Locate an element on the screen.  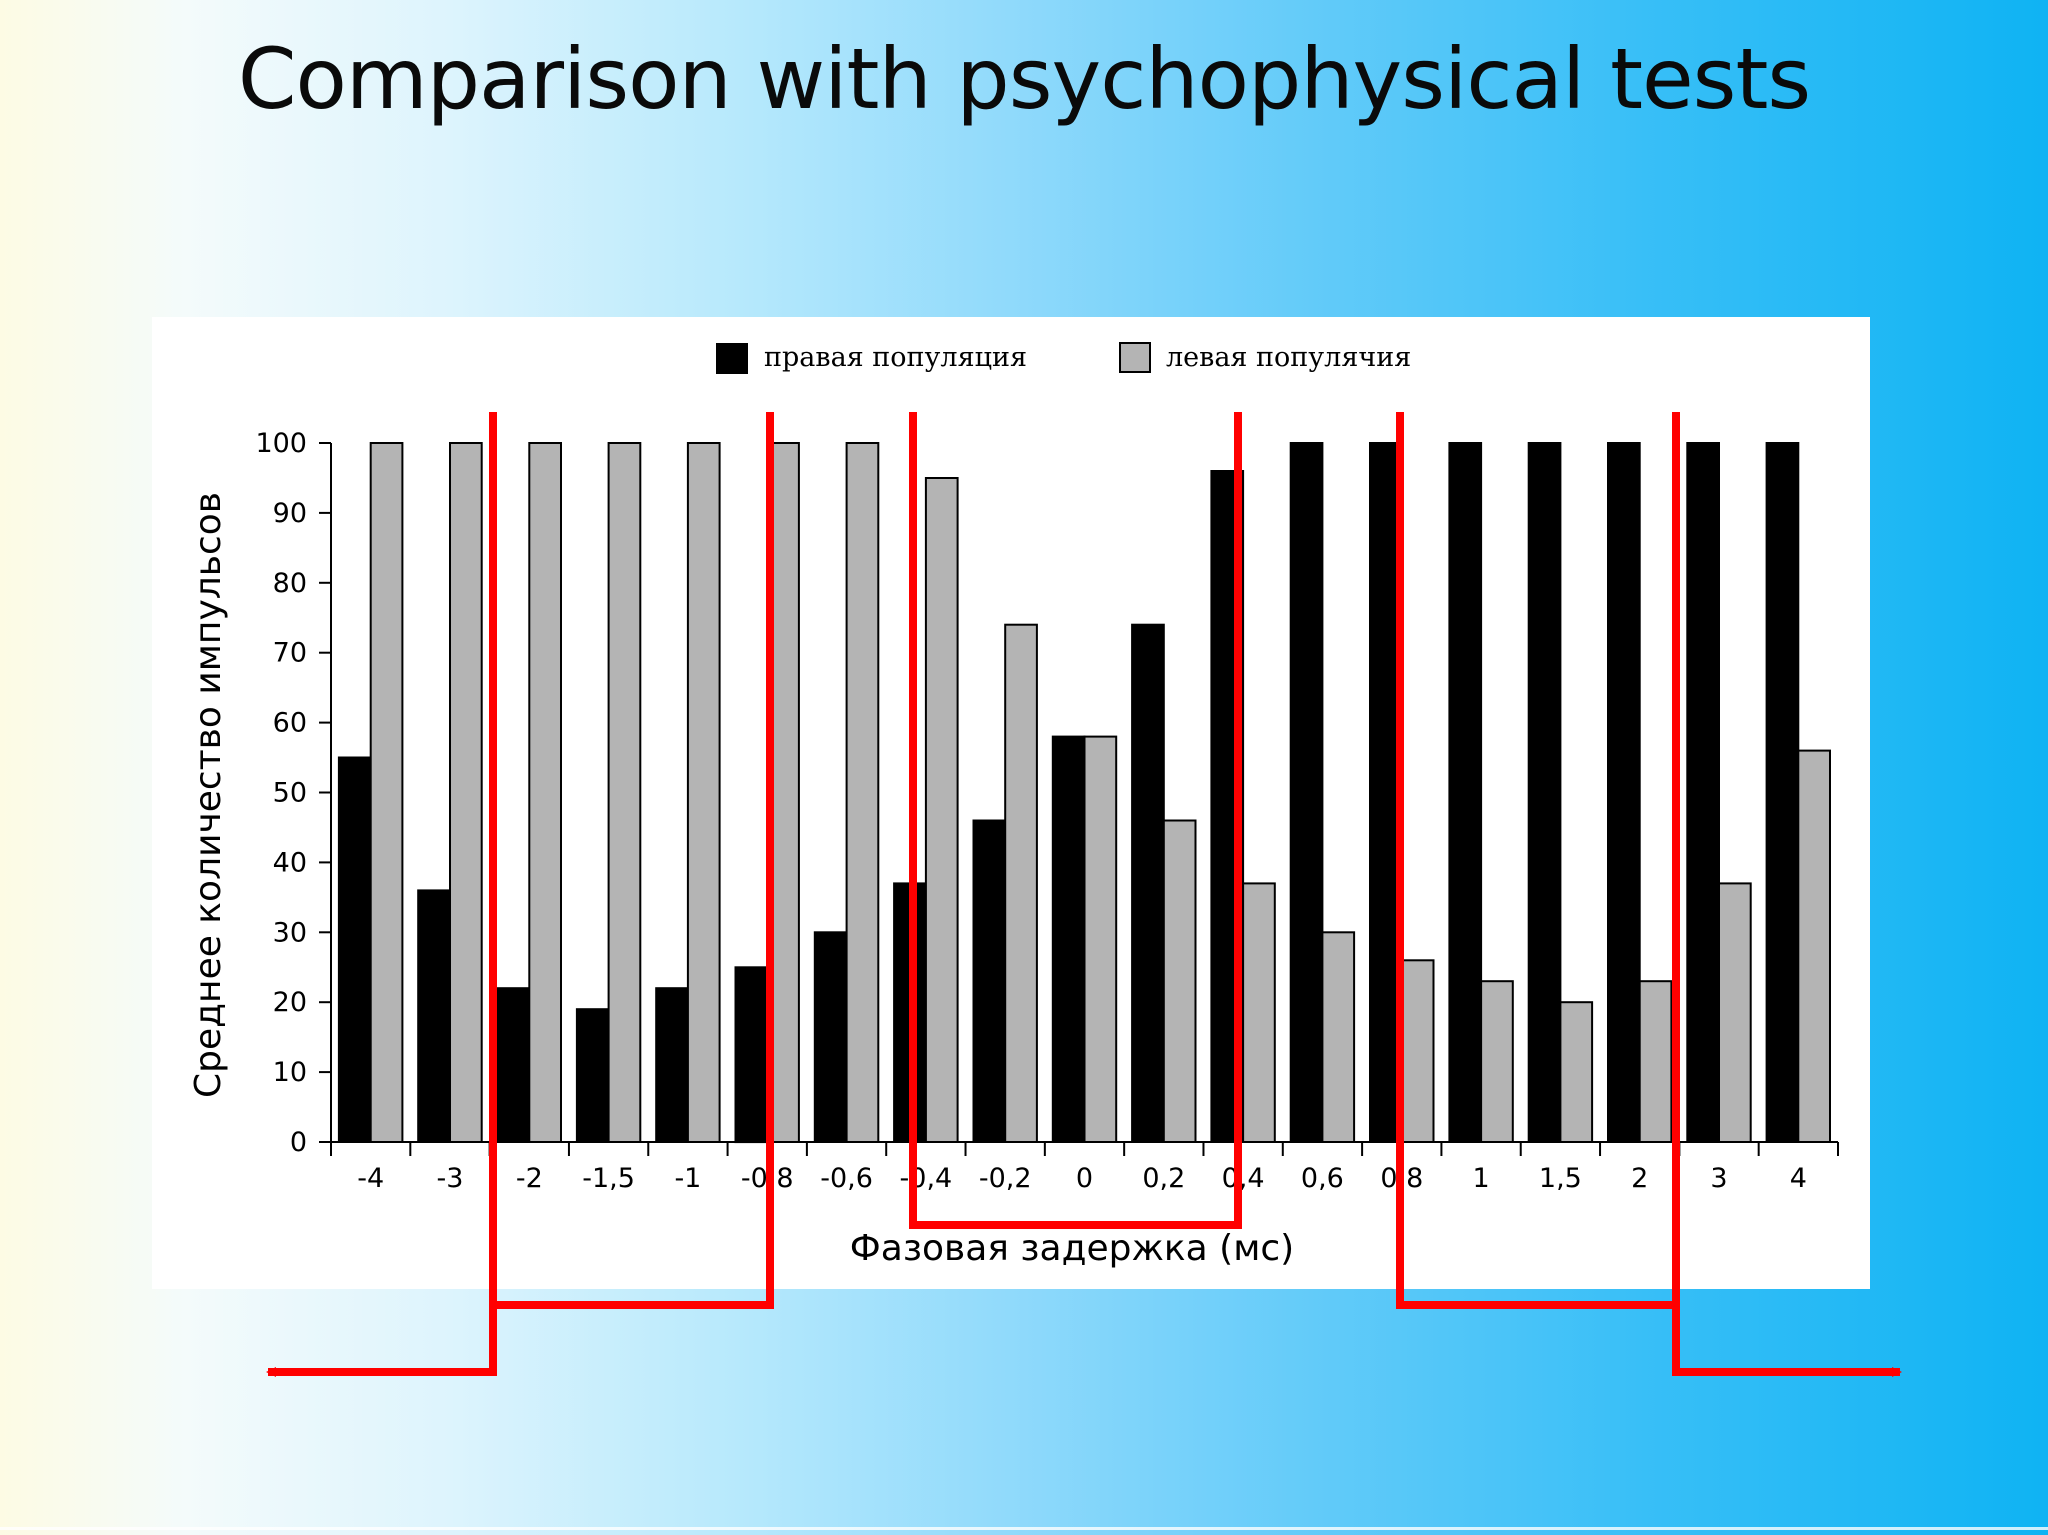
y-tick-label: 100 is located at coordinates (281, 443).